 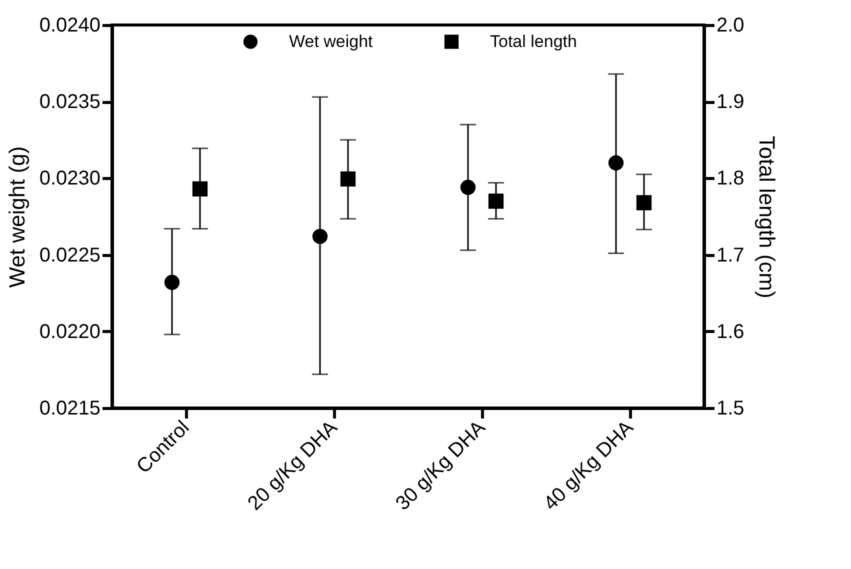 I want to click on y-tick-label: 0.0225, so click(x=69, y=255).